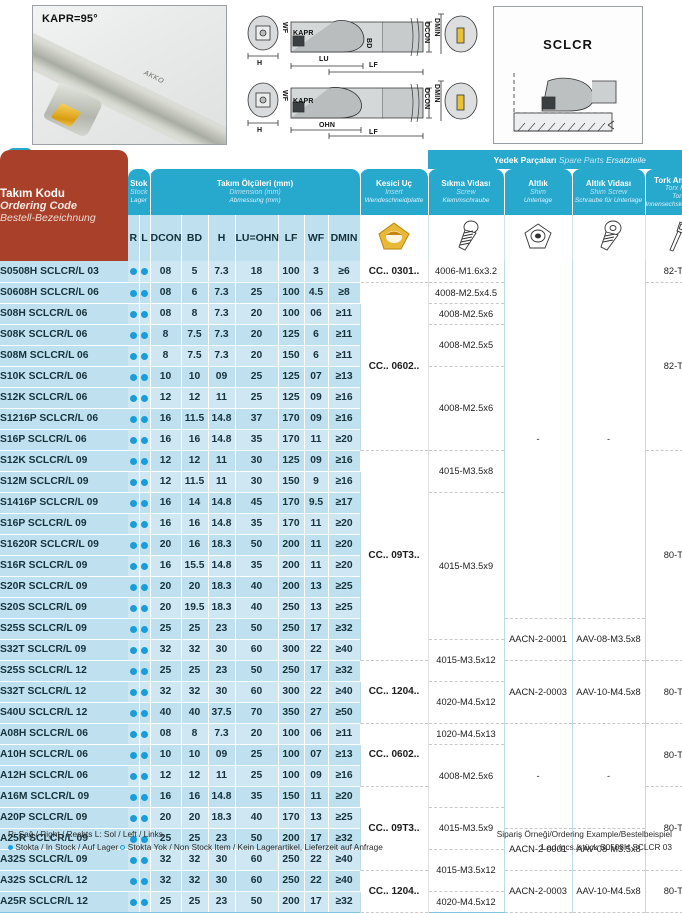 This screenshot has width=682, height=913. Describe the element at coordinates (466, 238) in the screenshot. I see `screw-icon` at that location.